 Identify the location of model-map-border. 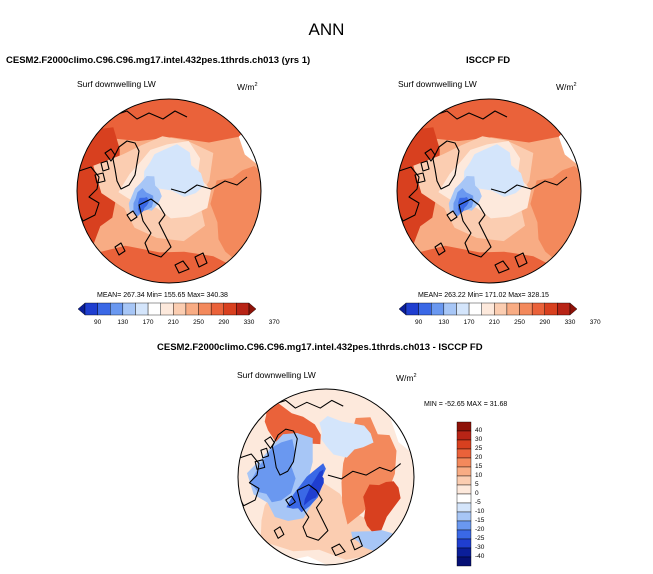
(169, 191).